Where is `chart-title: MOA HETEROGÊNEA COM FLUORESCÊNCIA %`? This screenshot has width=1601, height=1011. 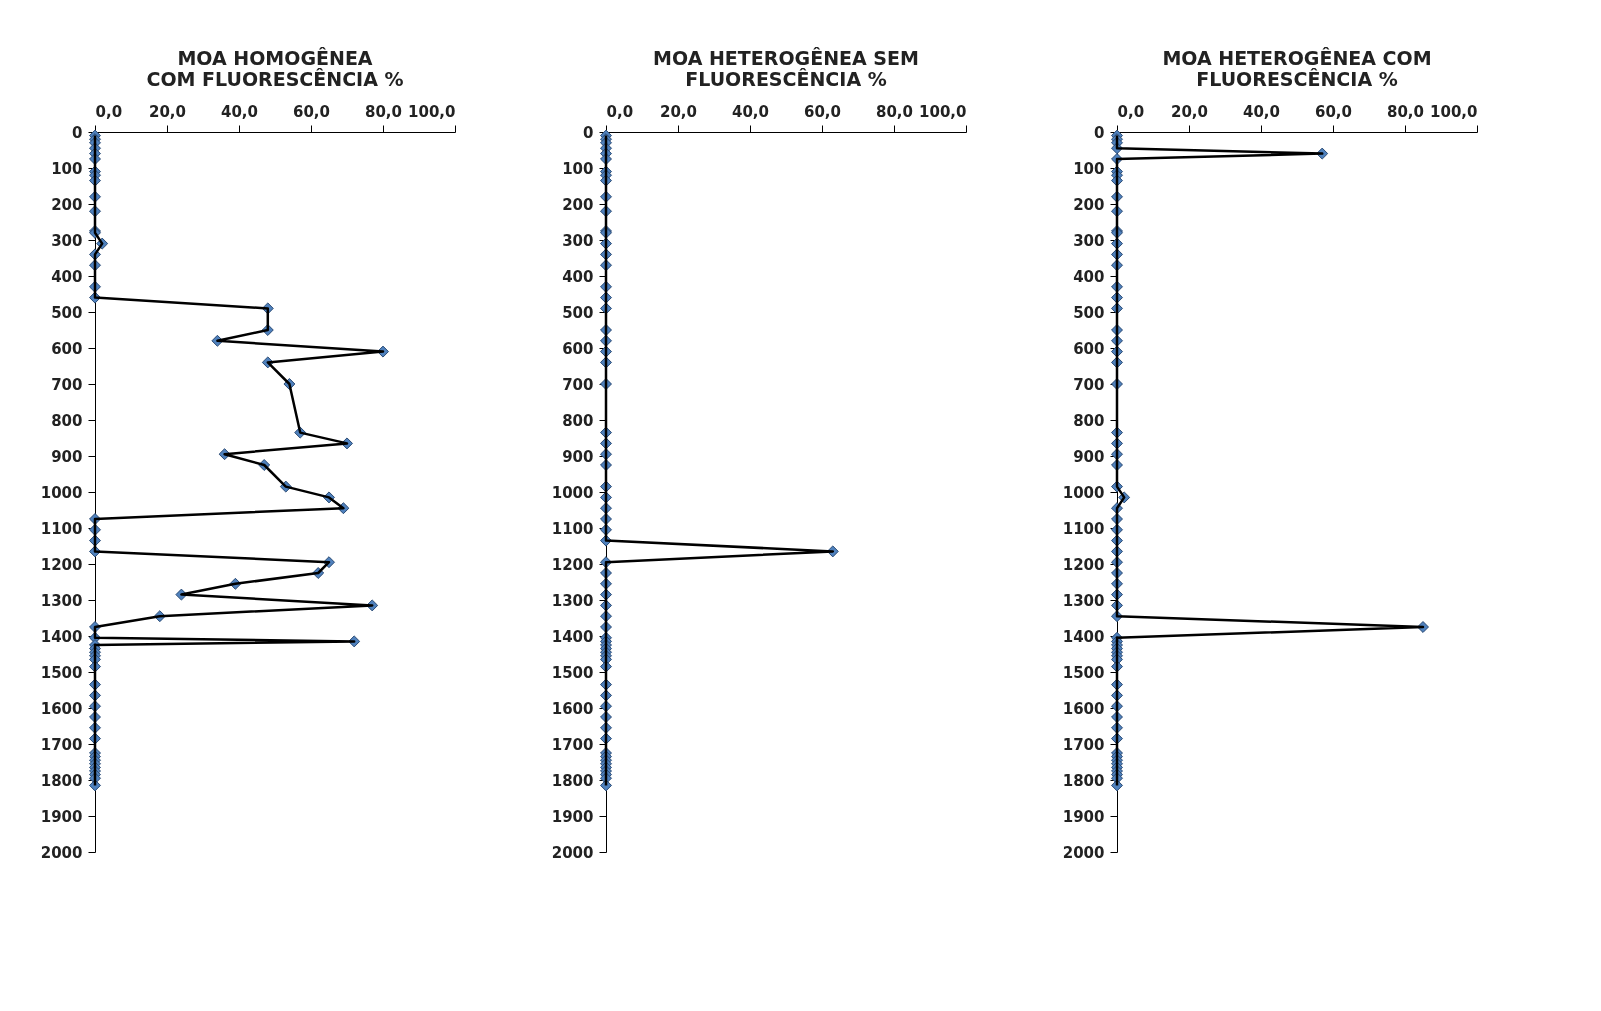 chart-title: MOA HETEROGÊNEA COM FLUORESCÊNCIA % is located at coordinates (1297, 68).